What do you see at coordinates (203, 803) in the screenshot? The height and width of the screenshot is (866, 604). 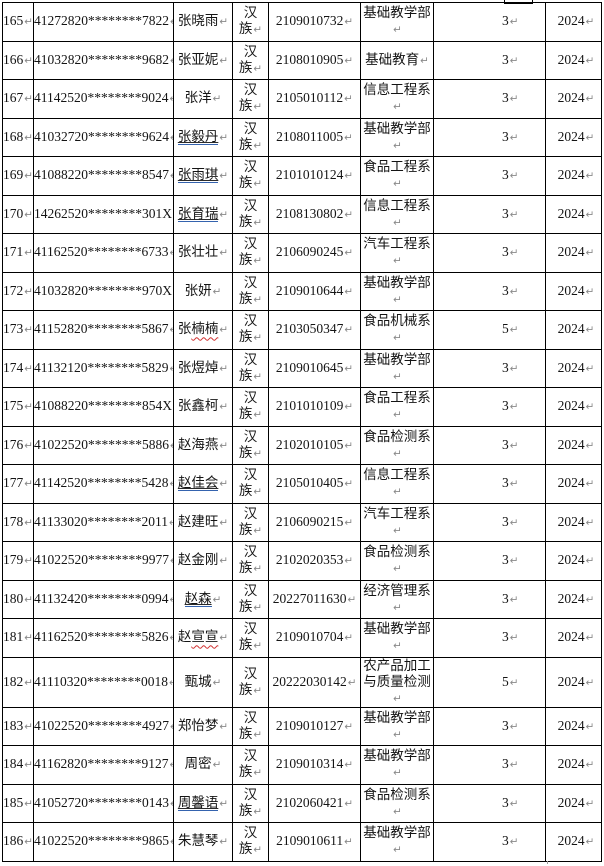 I see `name-cell: 周馨语↵` at bounding box center [203, 803].